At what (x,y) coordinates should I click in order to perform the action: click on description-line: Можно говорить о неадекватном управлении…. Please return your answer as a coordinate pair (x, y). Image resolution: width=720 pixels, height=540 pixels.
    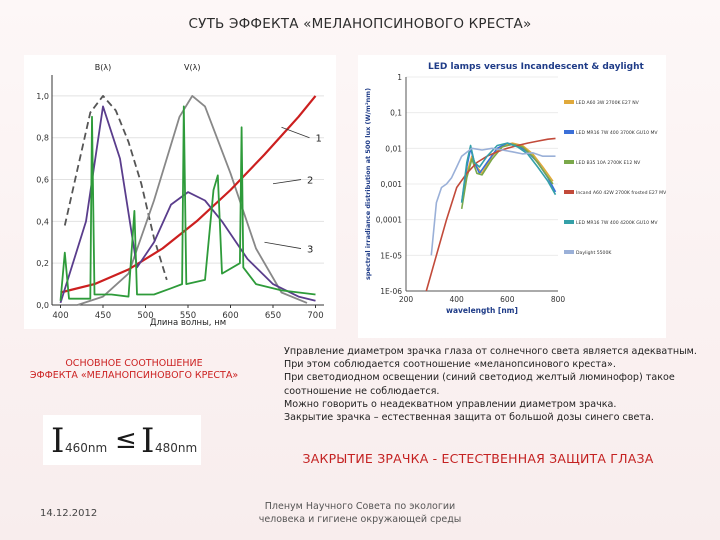
    Looking at the image, I should click on (450, 404).